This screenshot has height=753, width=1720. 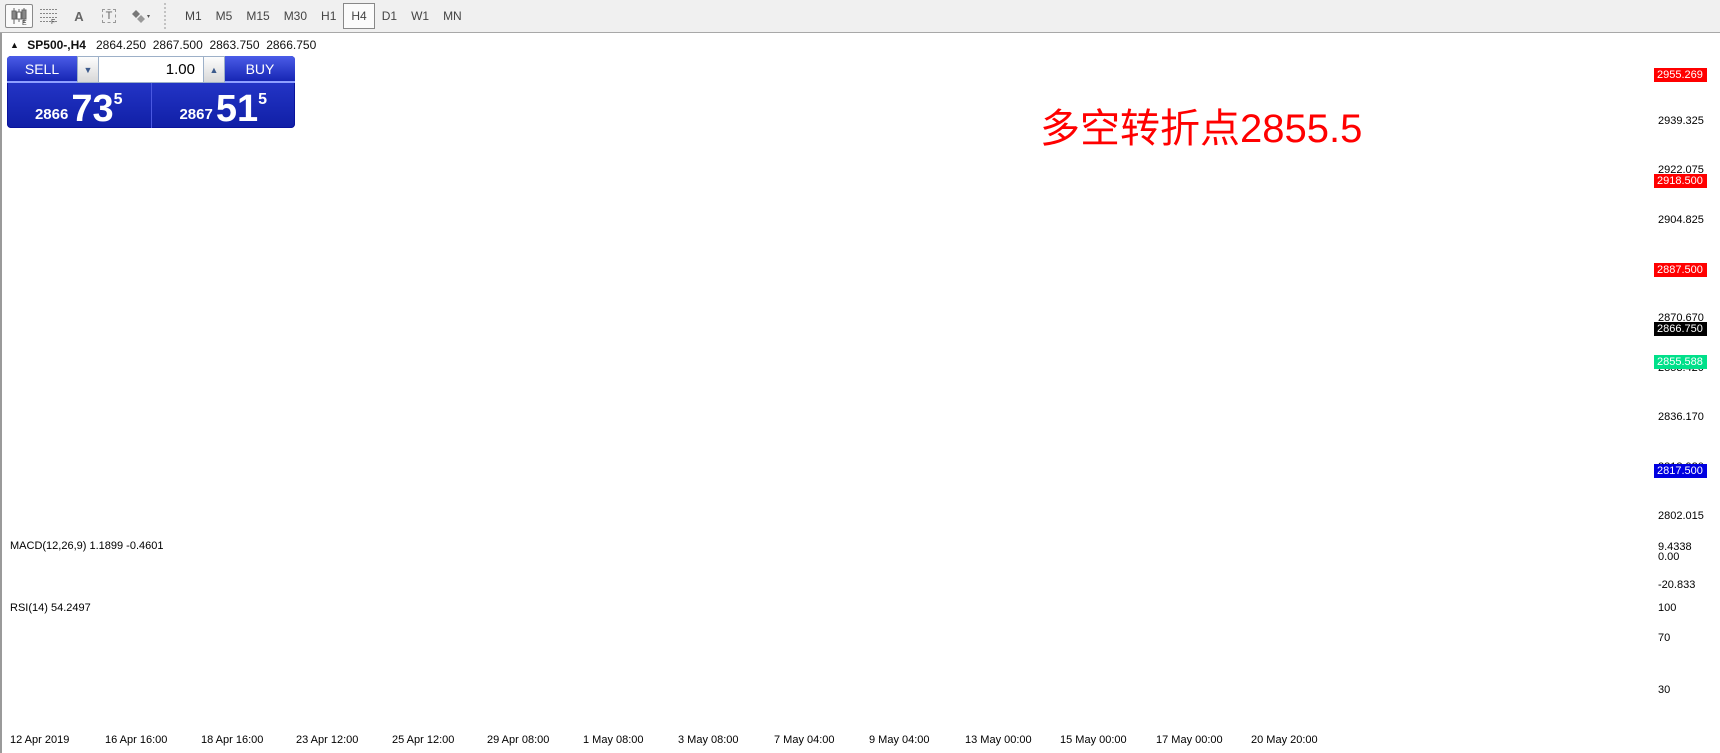 I want to click on price-axis-highlight: 2887.500, so click(x=1680, y=269).